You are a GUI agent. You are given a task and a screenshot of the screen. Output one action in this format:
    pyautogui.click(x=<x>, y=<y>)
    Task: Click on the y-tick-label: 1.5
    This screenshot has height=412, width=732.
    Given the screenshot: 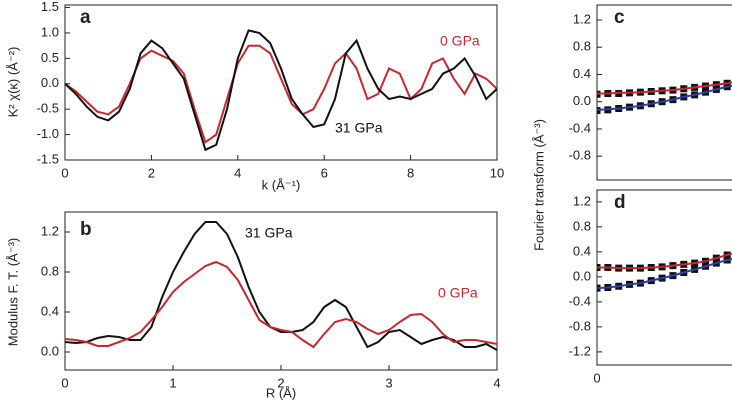 What is the action you would take?
    pyautogui.click(x=50, y=7)
    